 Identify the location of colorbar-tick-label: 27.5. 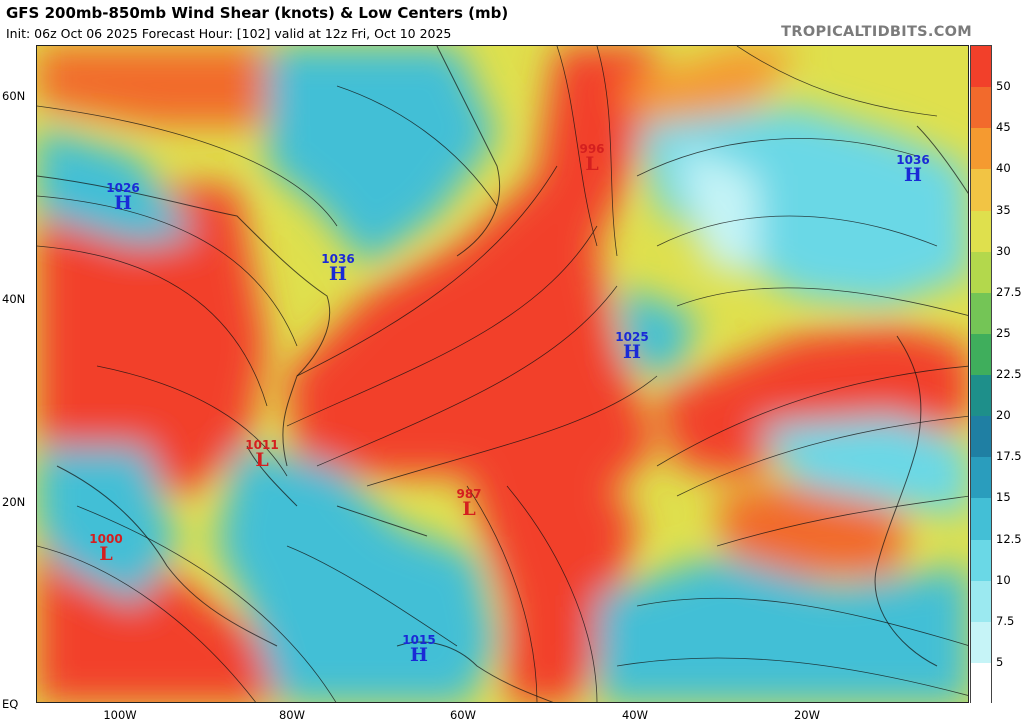
(1009, 291).